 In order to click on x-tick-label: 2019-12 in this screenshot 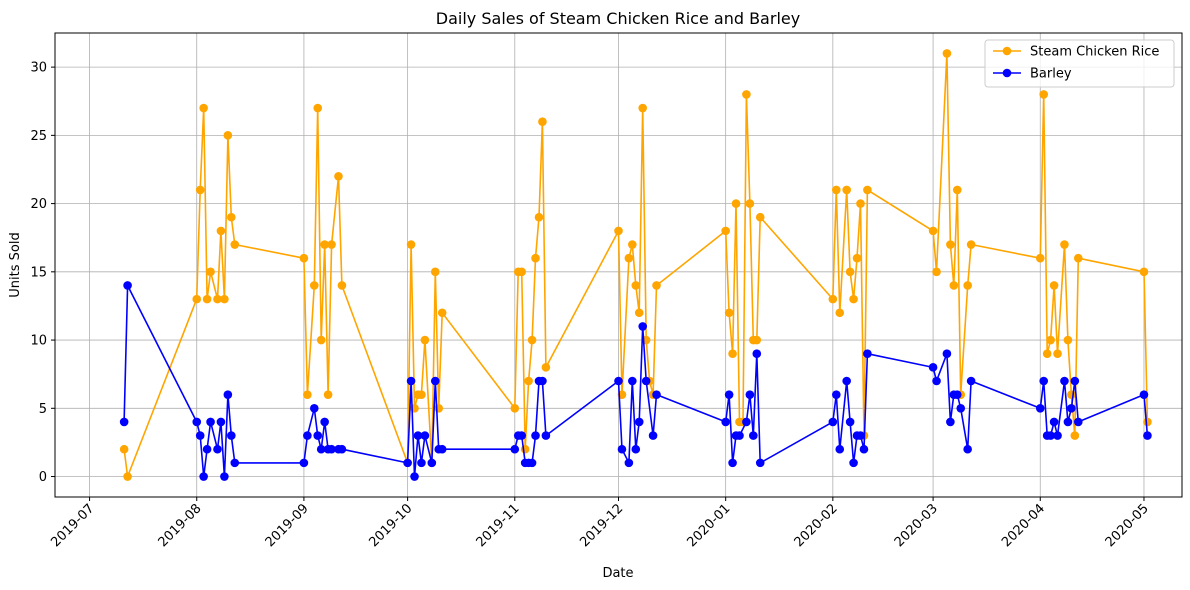, I will do `click(601, 525)`.